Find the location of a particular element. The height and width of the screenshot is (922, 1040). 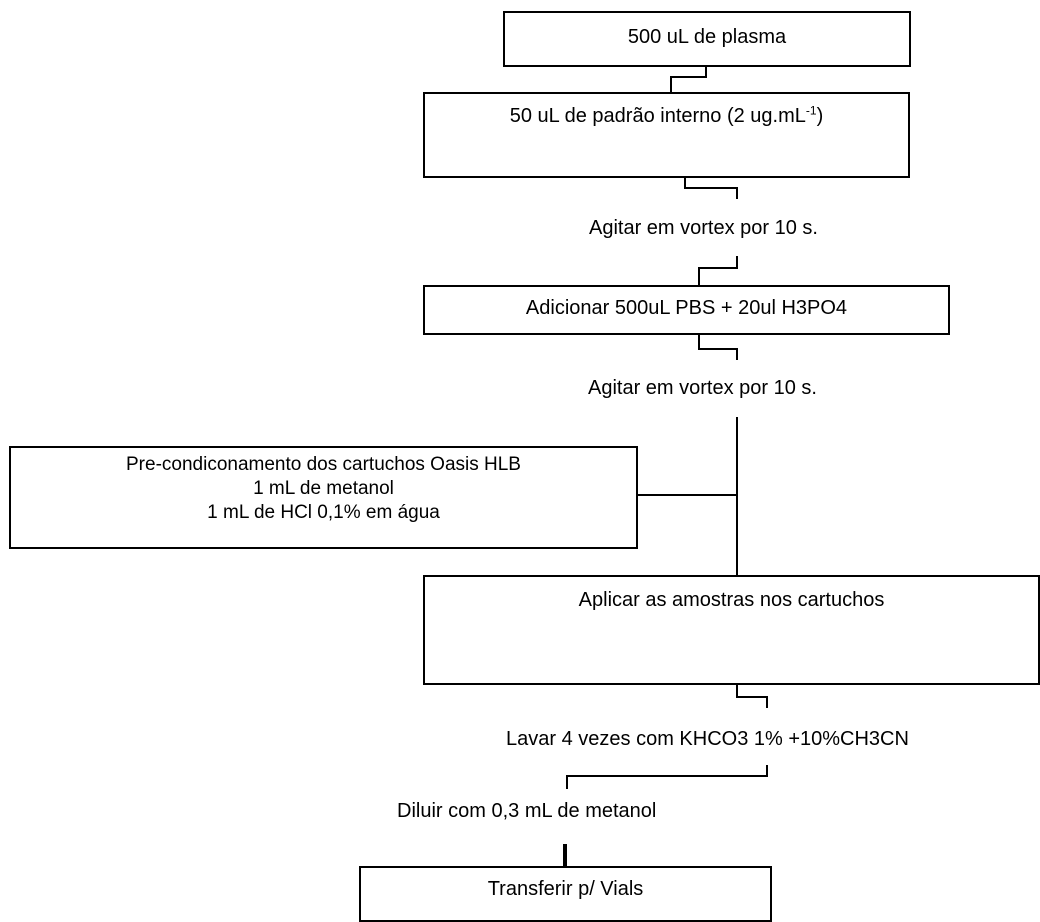

step-plasma-text: 500 uL de plasma is located at coordinates (707, 37).